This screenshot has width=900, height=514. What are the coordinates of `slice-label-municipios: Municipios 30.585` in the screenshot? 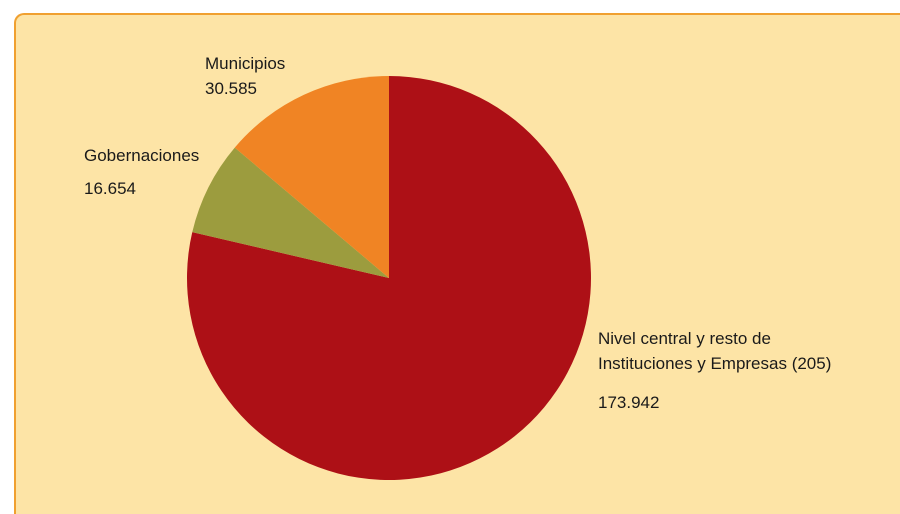 It's located at (245, 76).